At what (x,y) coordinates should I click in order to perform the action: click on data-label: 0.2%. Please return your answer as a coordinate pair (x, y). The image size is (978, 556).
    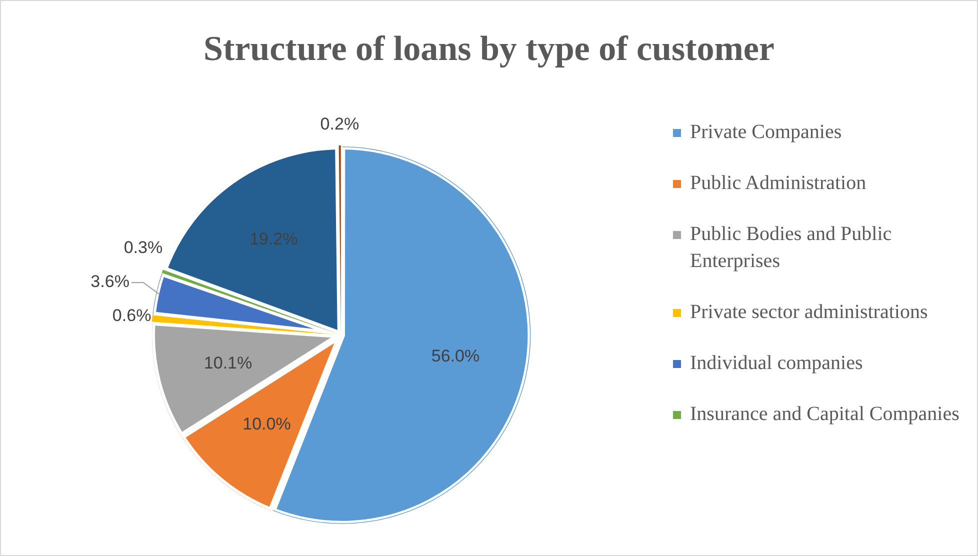
    Looking at the image, I should click on (340, 124).